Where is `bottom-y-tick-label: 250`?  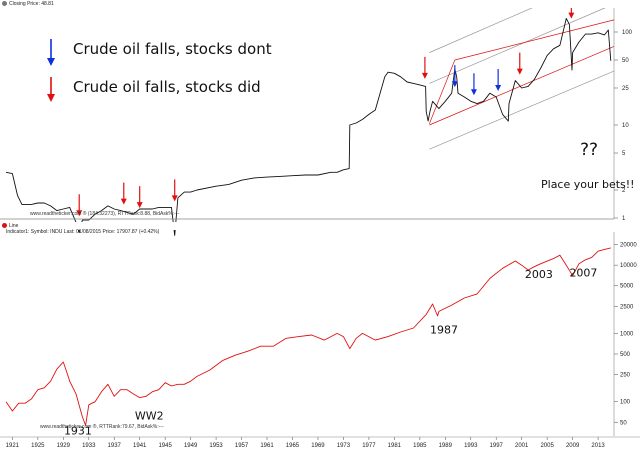 bottom-y-tick-label: 250 is located at coordinates (625, 376).